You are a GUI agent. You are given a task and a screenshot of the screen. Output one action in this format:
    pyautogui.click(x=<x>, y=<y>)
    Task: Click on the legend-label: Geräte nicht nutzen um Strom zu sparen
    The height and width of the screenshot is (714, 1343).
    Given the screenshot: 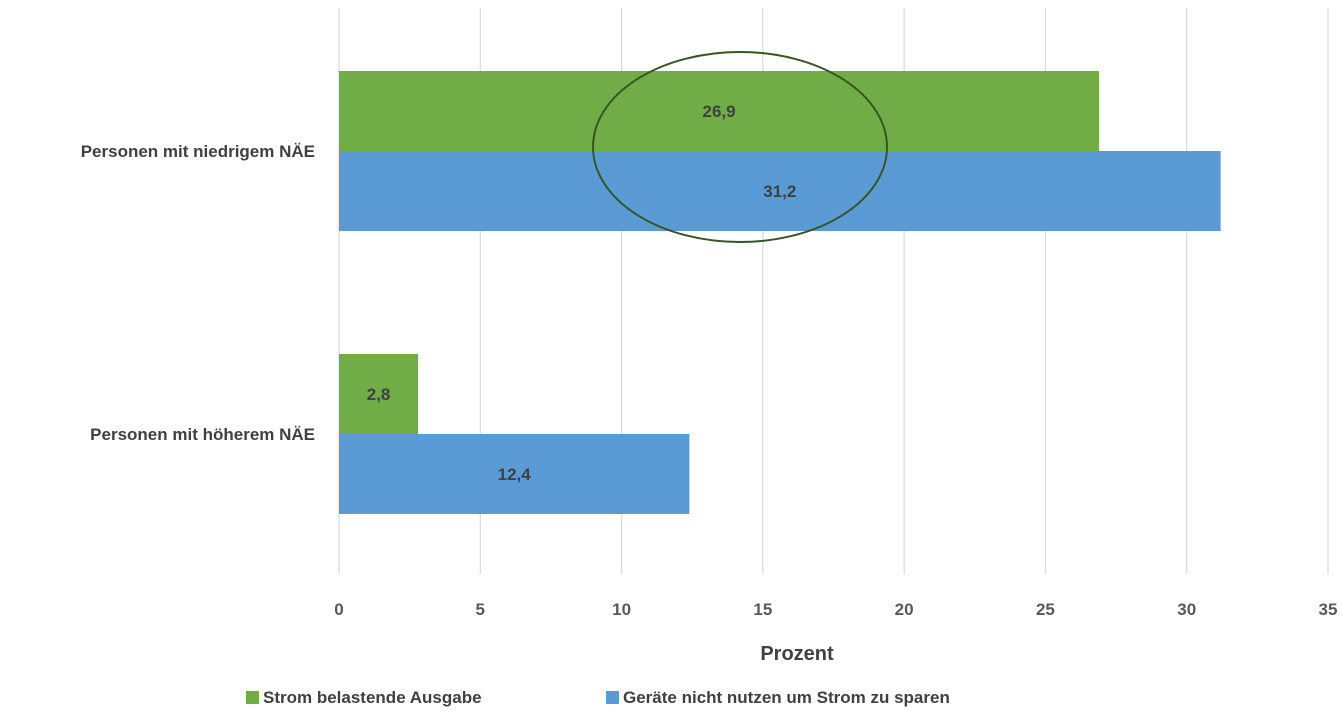 What is the action you would take?
    pyautogui.click(x=786, y=697)
    